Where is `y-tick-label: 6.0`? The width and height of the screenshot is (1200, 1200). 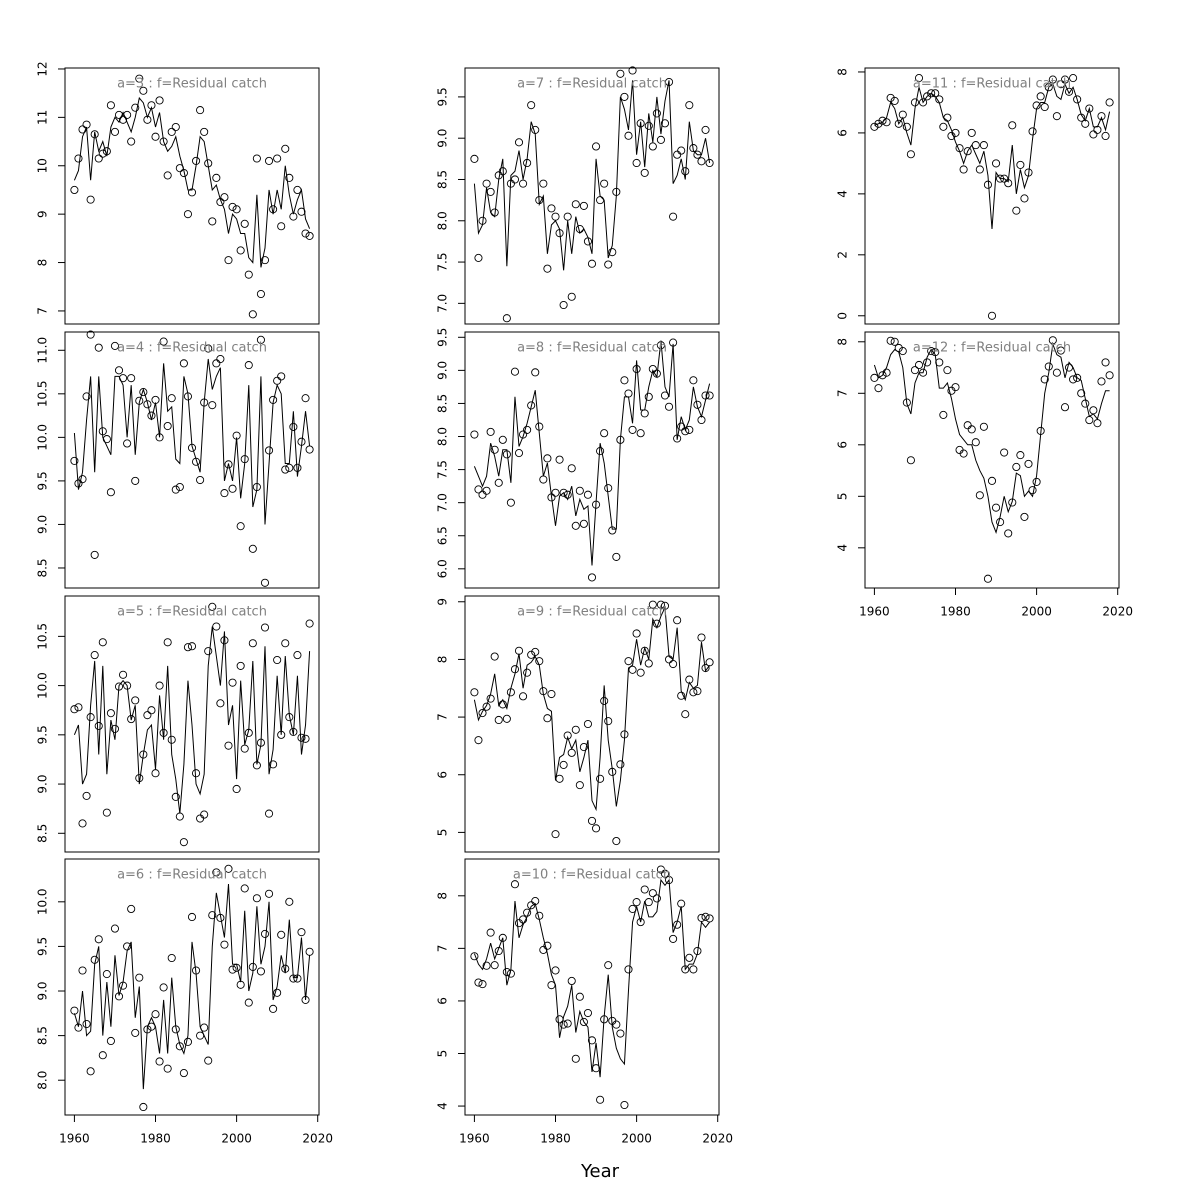
y-tick-label: 6.0 is located at coordinates (443, 568).